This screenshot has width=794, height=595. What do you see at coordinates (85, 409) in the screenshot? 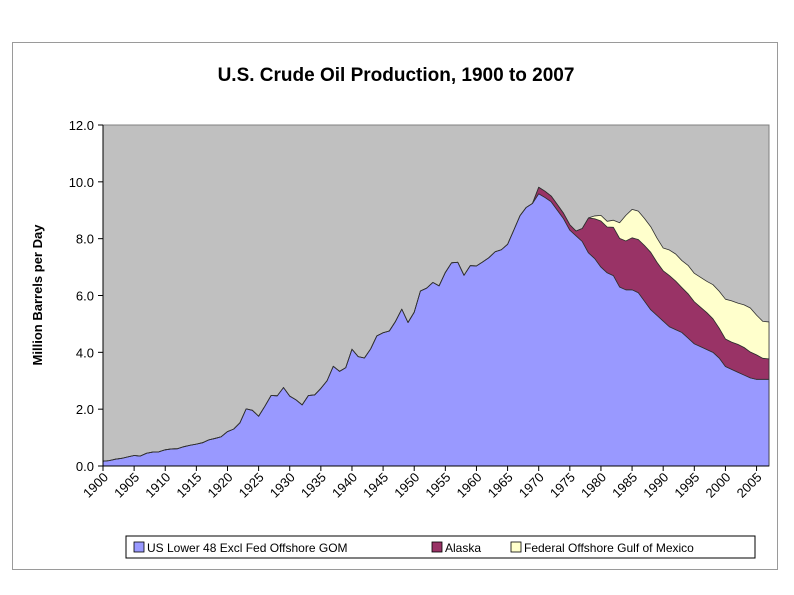
I see `y-tick-label: 2.0` at bounding box center [85, 409].